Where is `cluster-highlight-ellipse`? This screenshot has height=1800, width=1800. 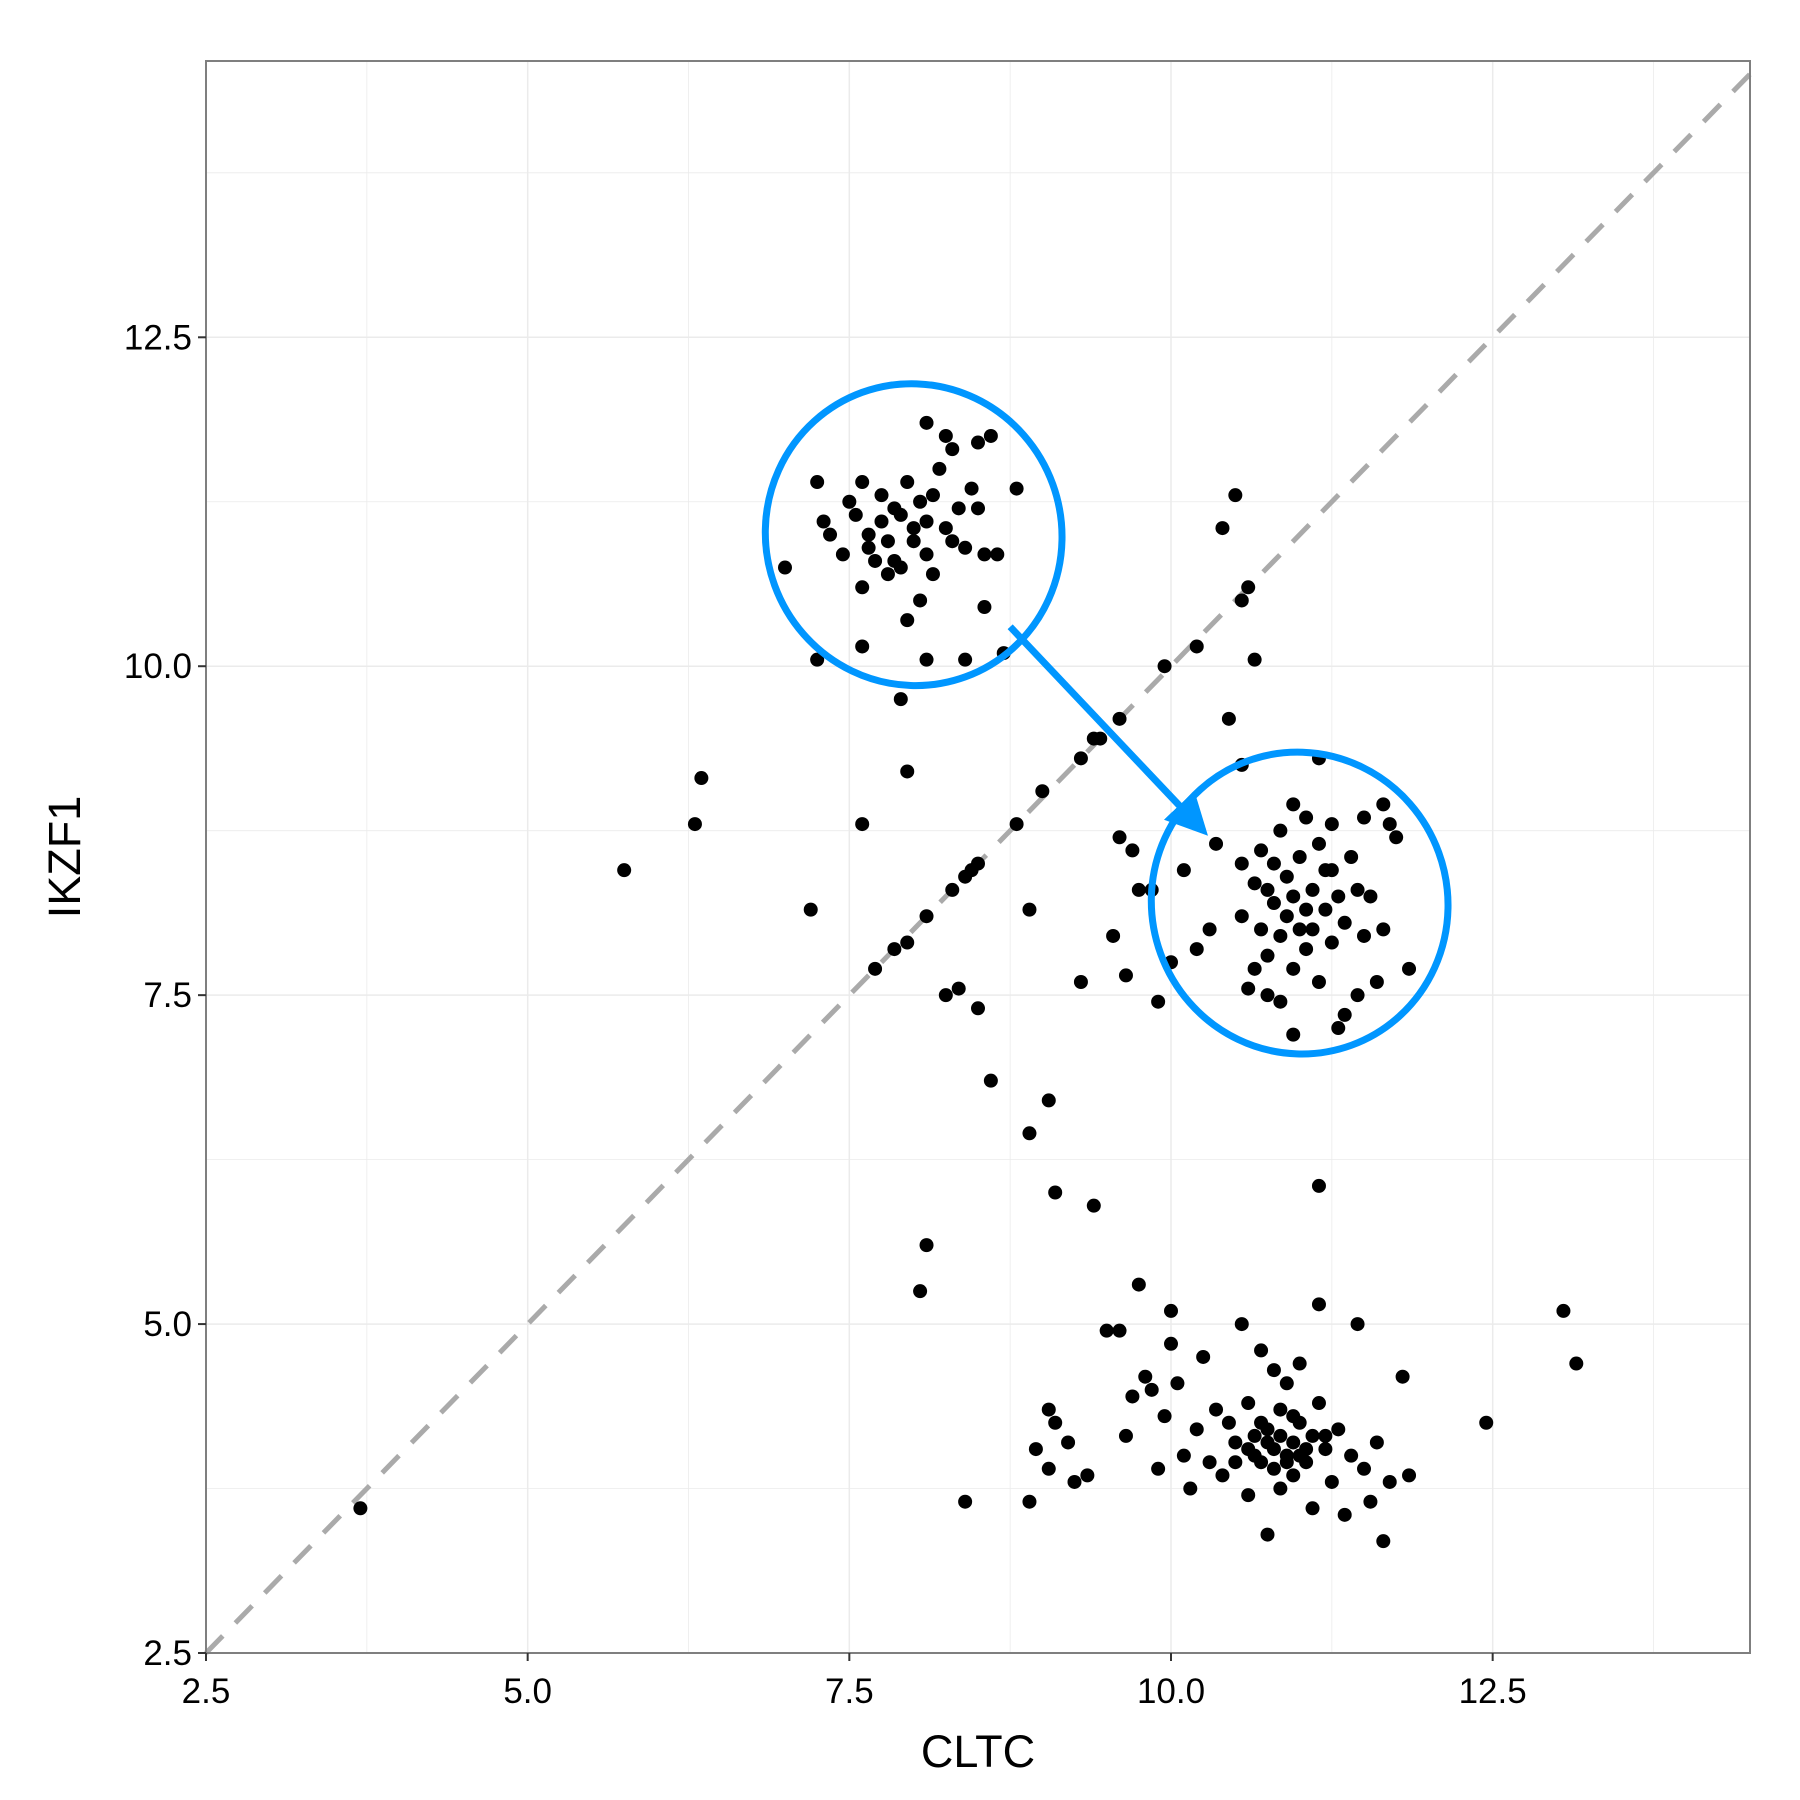 cluster-highlight-ellipse is located at coordinates (913, 535).